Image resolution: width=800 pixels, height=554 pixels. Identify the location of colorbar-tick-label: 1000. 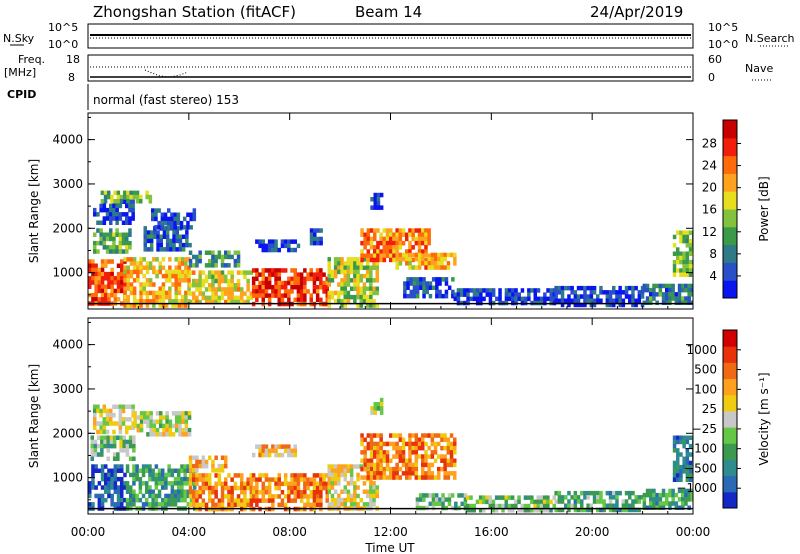
(701, 350).